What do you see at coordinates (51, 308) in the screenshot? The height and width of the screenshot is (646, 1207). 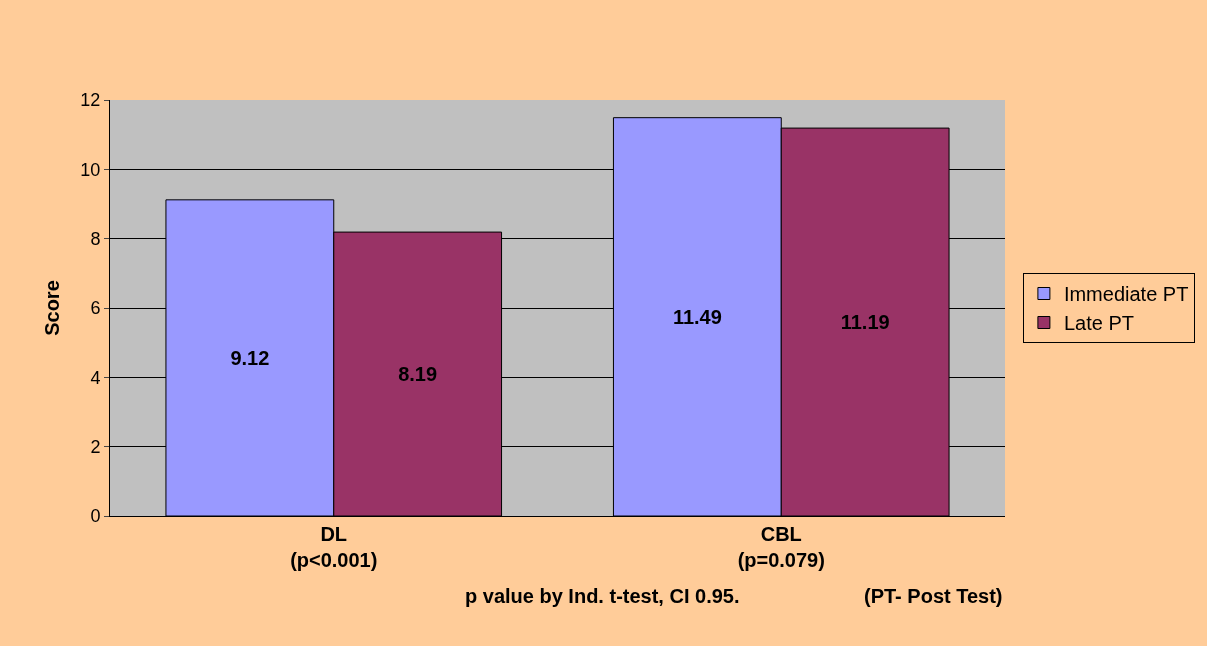 I see `y-axis-title: Score` at bounding box center [51, 308].